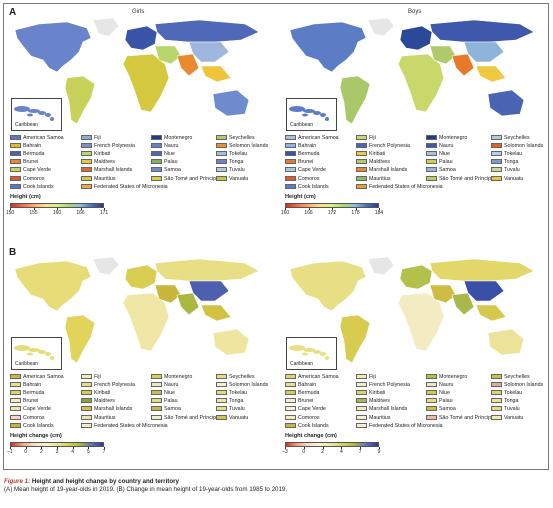 The image size is (553, 508). Describe the element at coordinates (41, 451) in the screenshot. I see `scale-tick-label: 2` at that location.